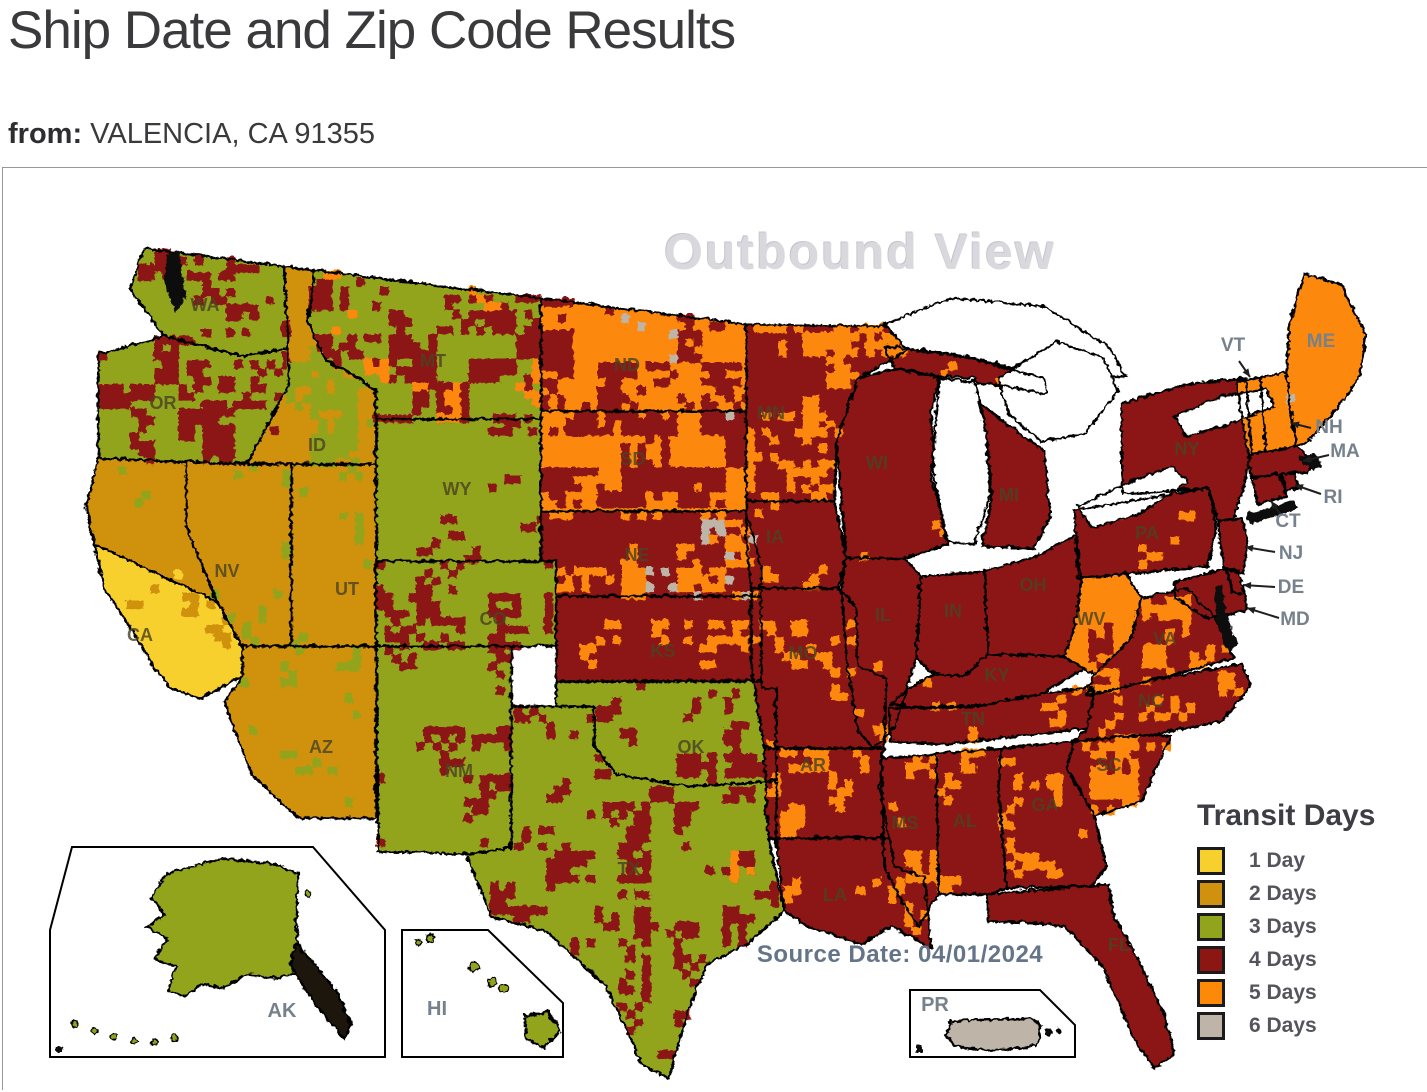 The height and width of the screenshot is (1092, 1427). I want to click on origin-value: VALENCIA, CA 91355, so click(232, 134).